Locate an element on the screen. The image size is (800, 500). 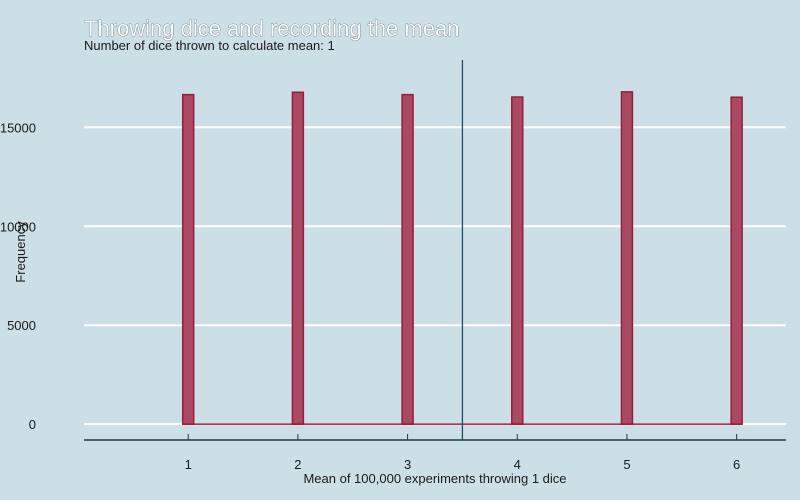
y-tick-label: 5000 is located at coordinates (21, 325).